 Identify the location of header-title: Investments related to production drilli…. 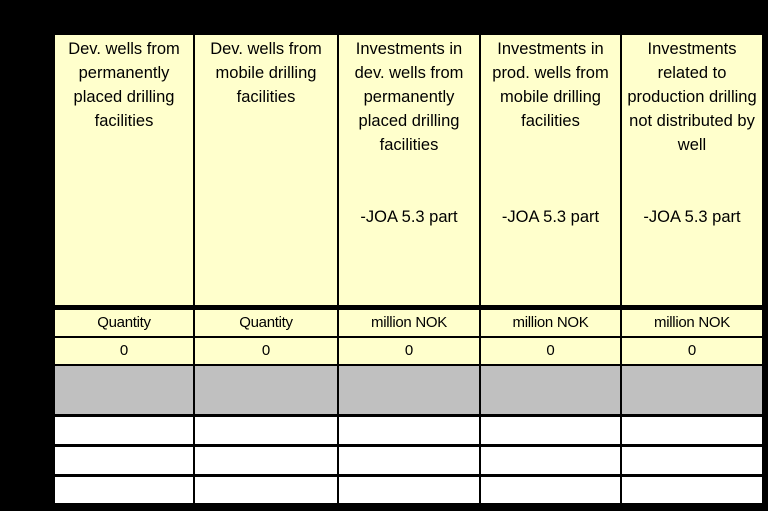
(692, 97).